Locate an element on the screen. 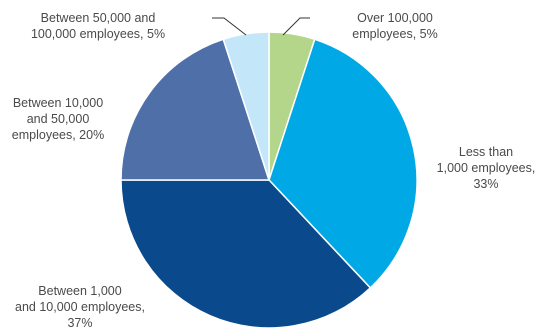 The width and height of the screenshot is (538, 332). label-line: and 50,000 is located at coordinates (58, 119).